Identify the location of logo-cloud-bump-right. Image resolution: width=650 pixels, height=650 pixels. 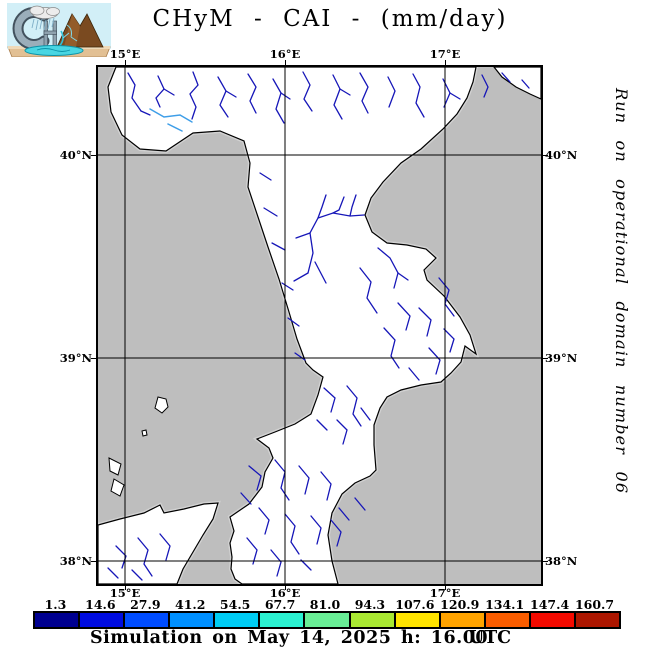
(53, 11).